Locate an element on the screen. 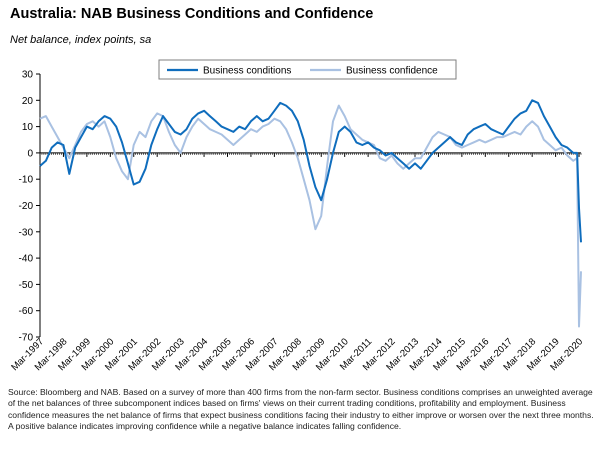  y-tick-label: -10 is located at coordinates (26, 180).